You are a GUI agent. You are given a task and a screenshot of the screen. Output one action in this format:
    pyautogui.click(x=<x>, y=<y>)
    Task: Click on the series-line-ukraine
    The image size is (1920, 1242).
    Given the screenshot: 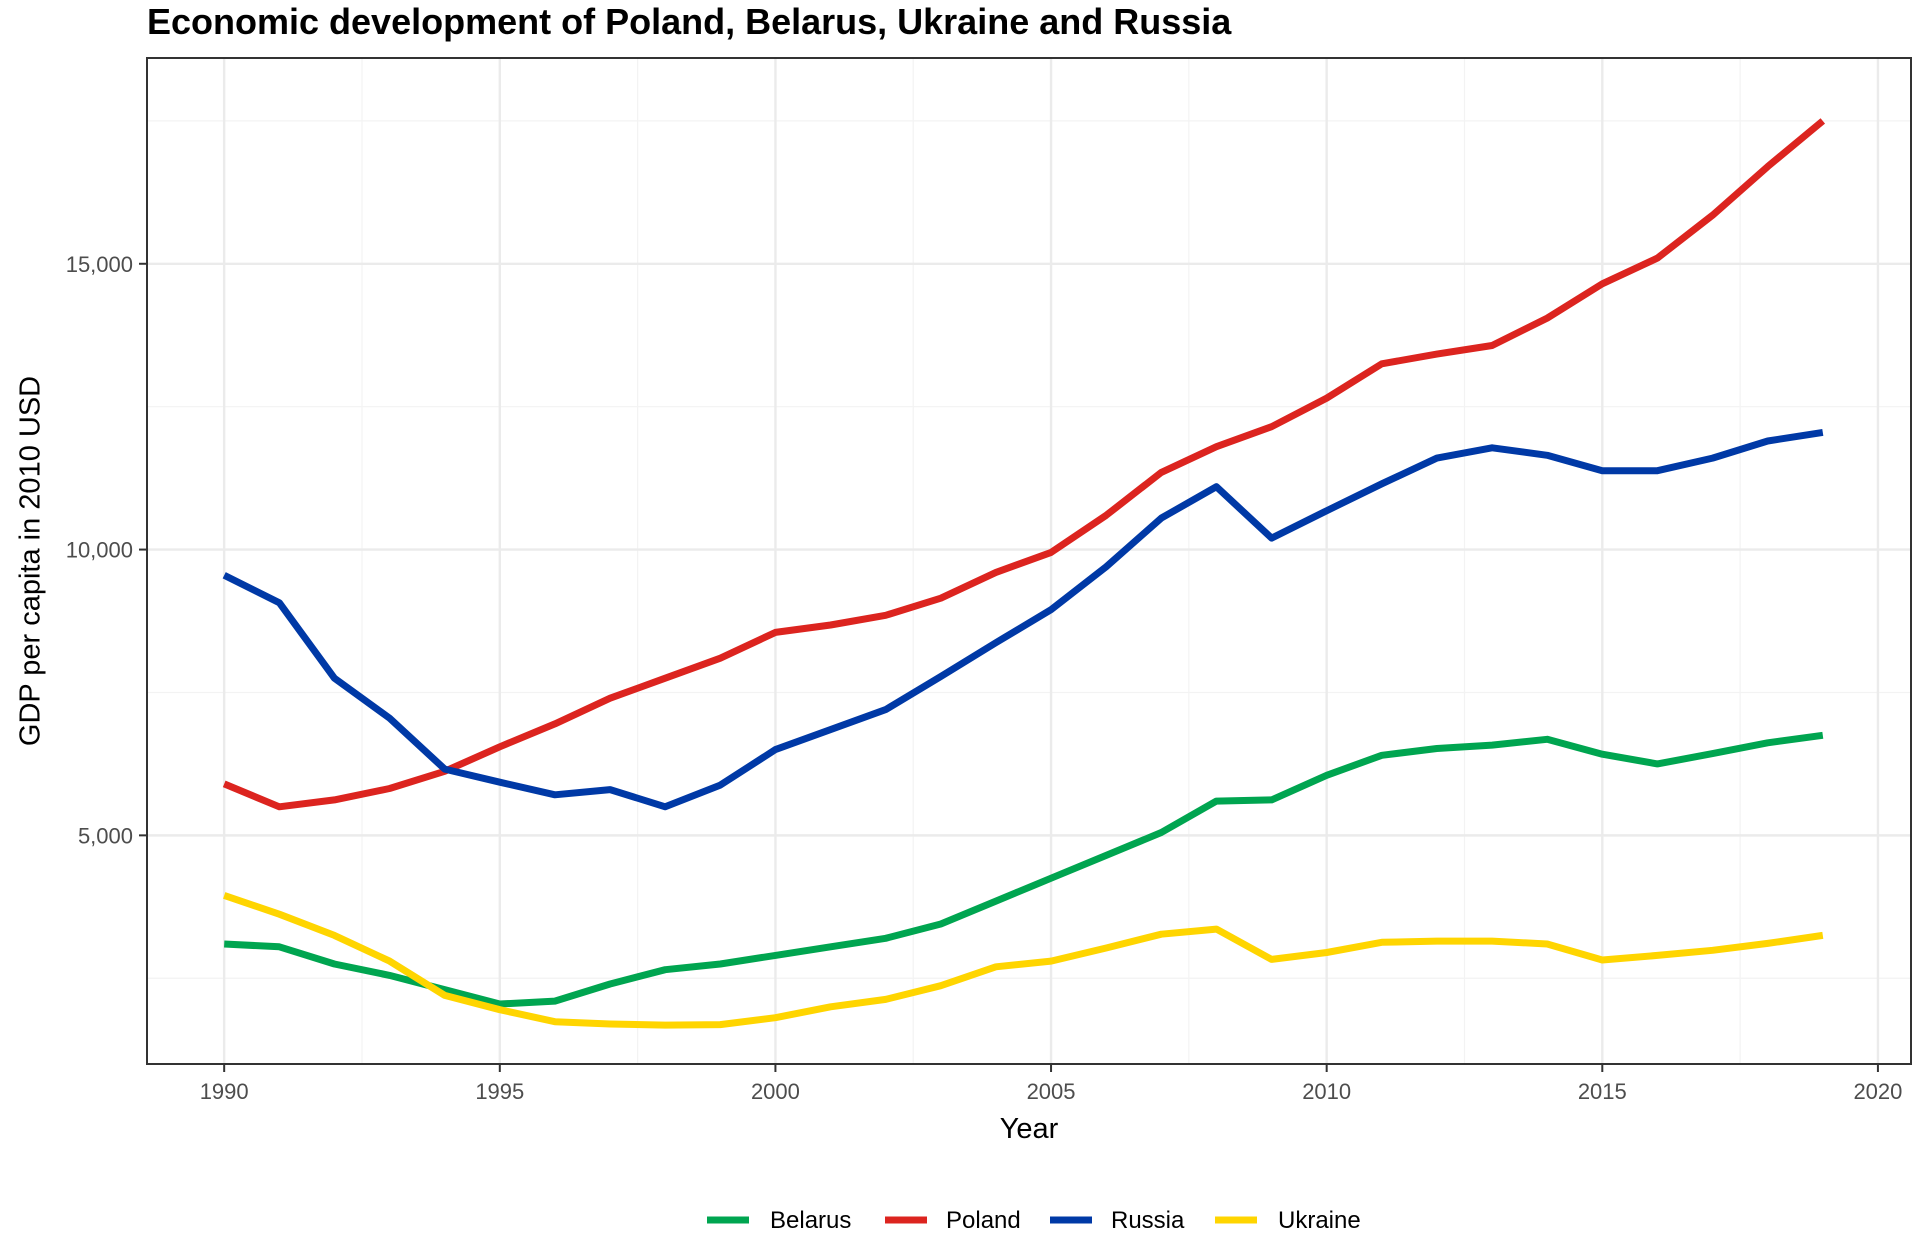 What is the action you would take?
    pyautogui.click(x=1023, y=960)
    